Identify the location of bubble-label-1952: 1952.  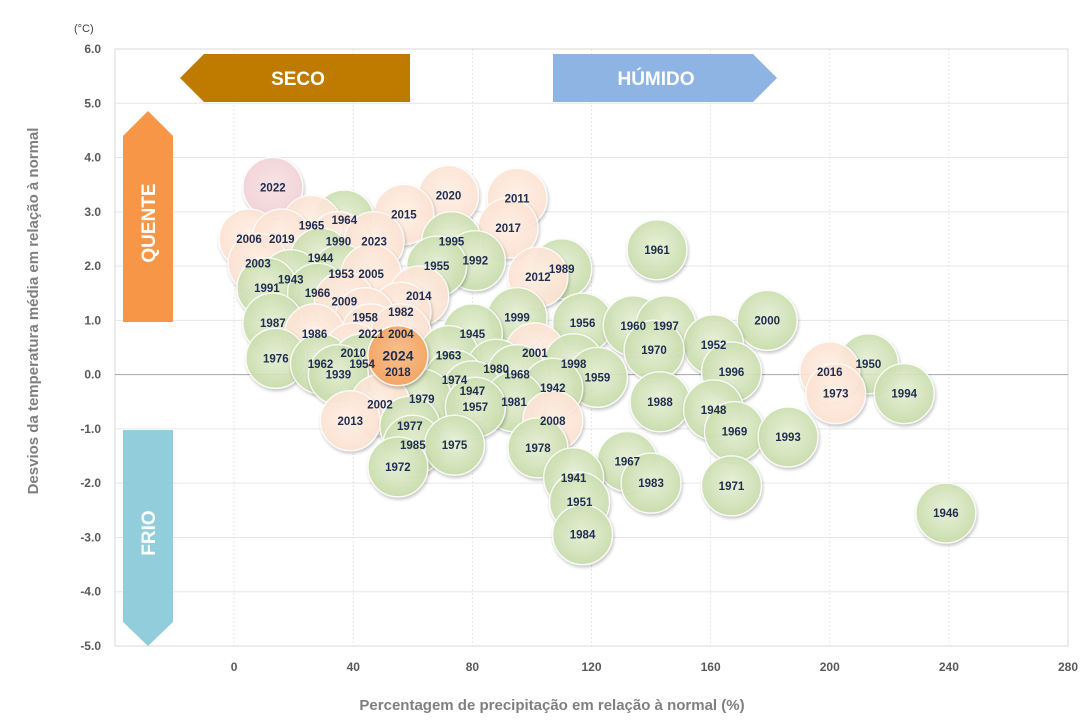
(714, 346).